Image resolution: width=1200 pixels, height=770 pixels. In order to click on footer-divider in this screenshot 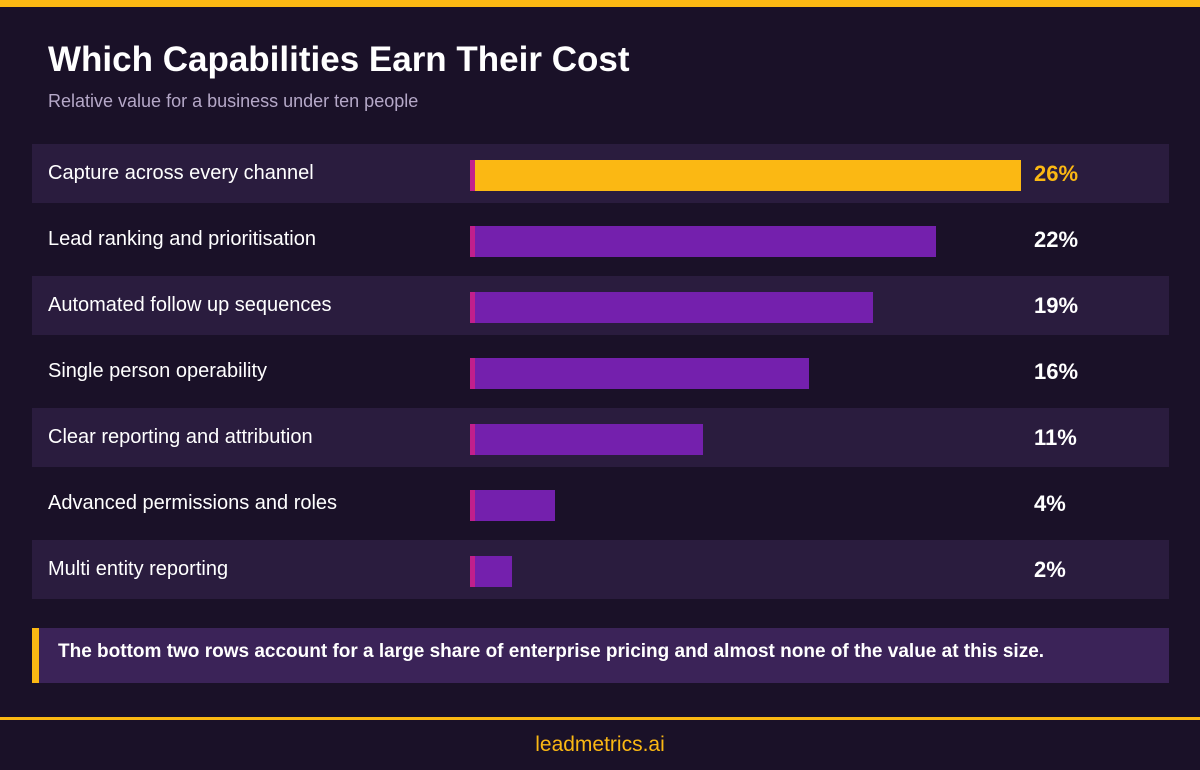, I will do `click(600, 718)`.